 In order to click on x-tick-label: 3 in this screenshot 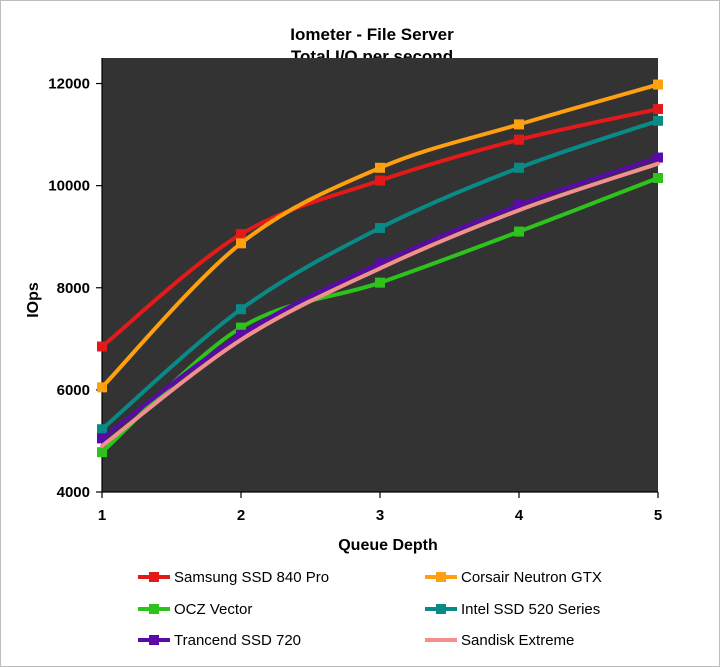, I will do `click(380, 515)`.